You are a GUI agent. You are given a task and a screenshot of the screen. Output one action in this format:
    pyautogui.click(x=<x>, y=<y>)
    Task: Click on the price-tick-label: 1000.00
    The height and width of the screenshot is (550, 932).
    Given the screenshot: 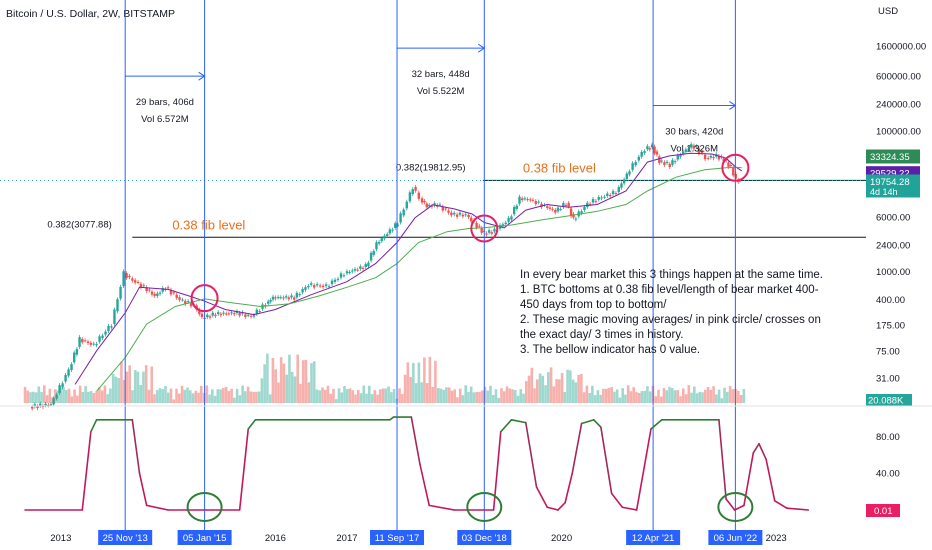 What is the action you would take?
    pyautogui.click(x=893, y=272)
    